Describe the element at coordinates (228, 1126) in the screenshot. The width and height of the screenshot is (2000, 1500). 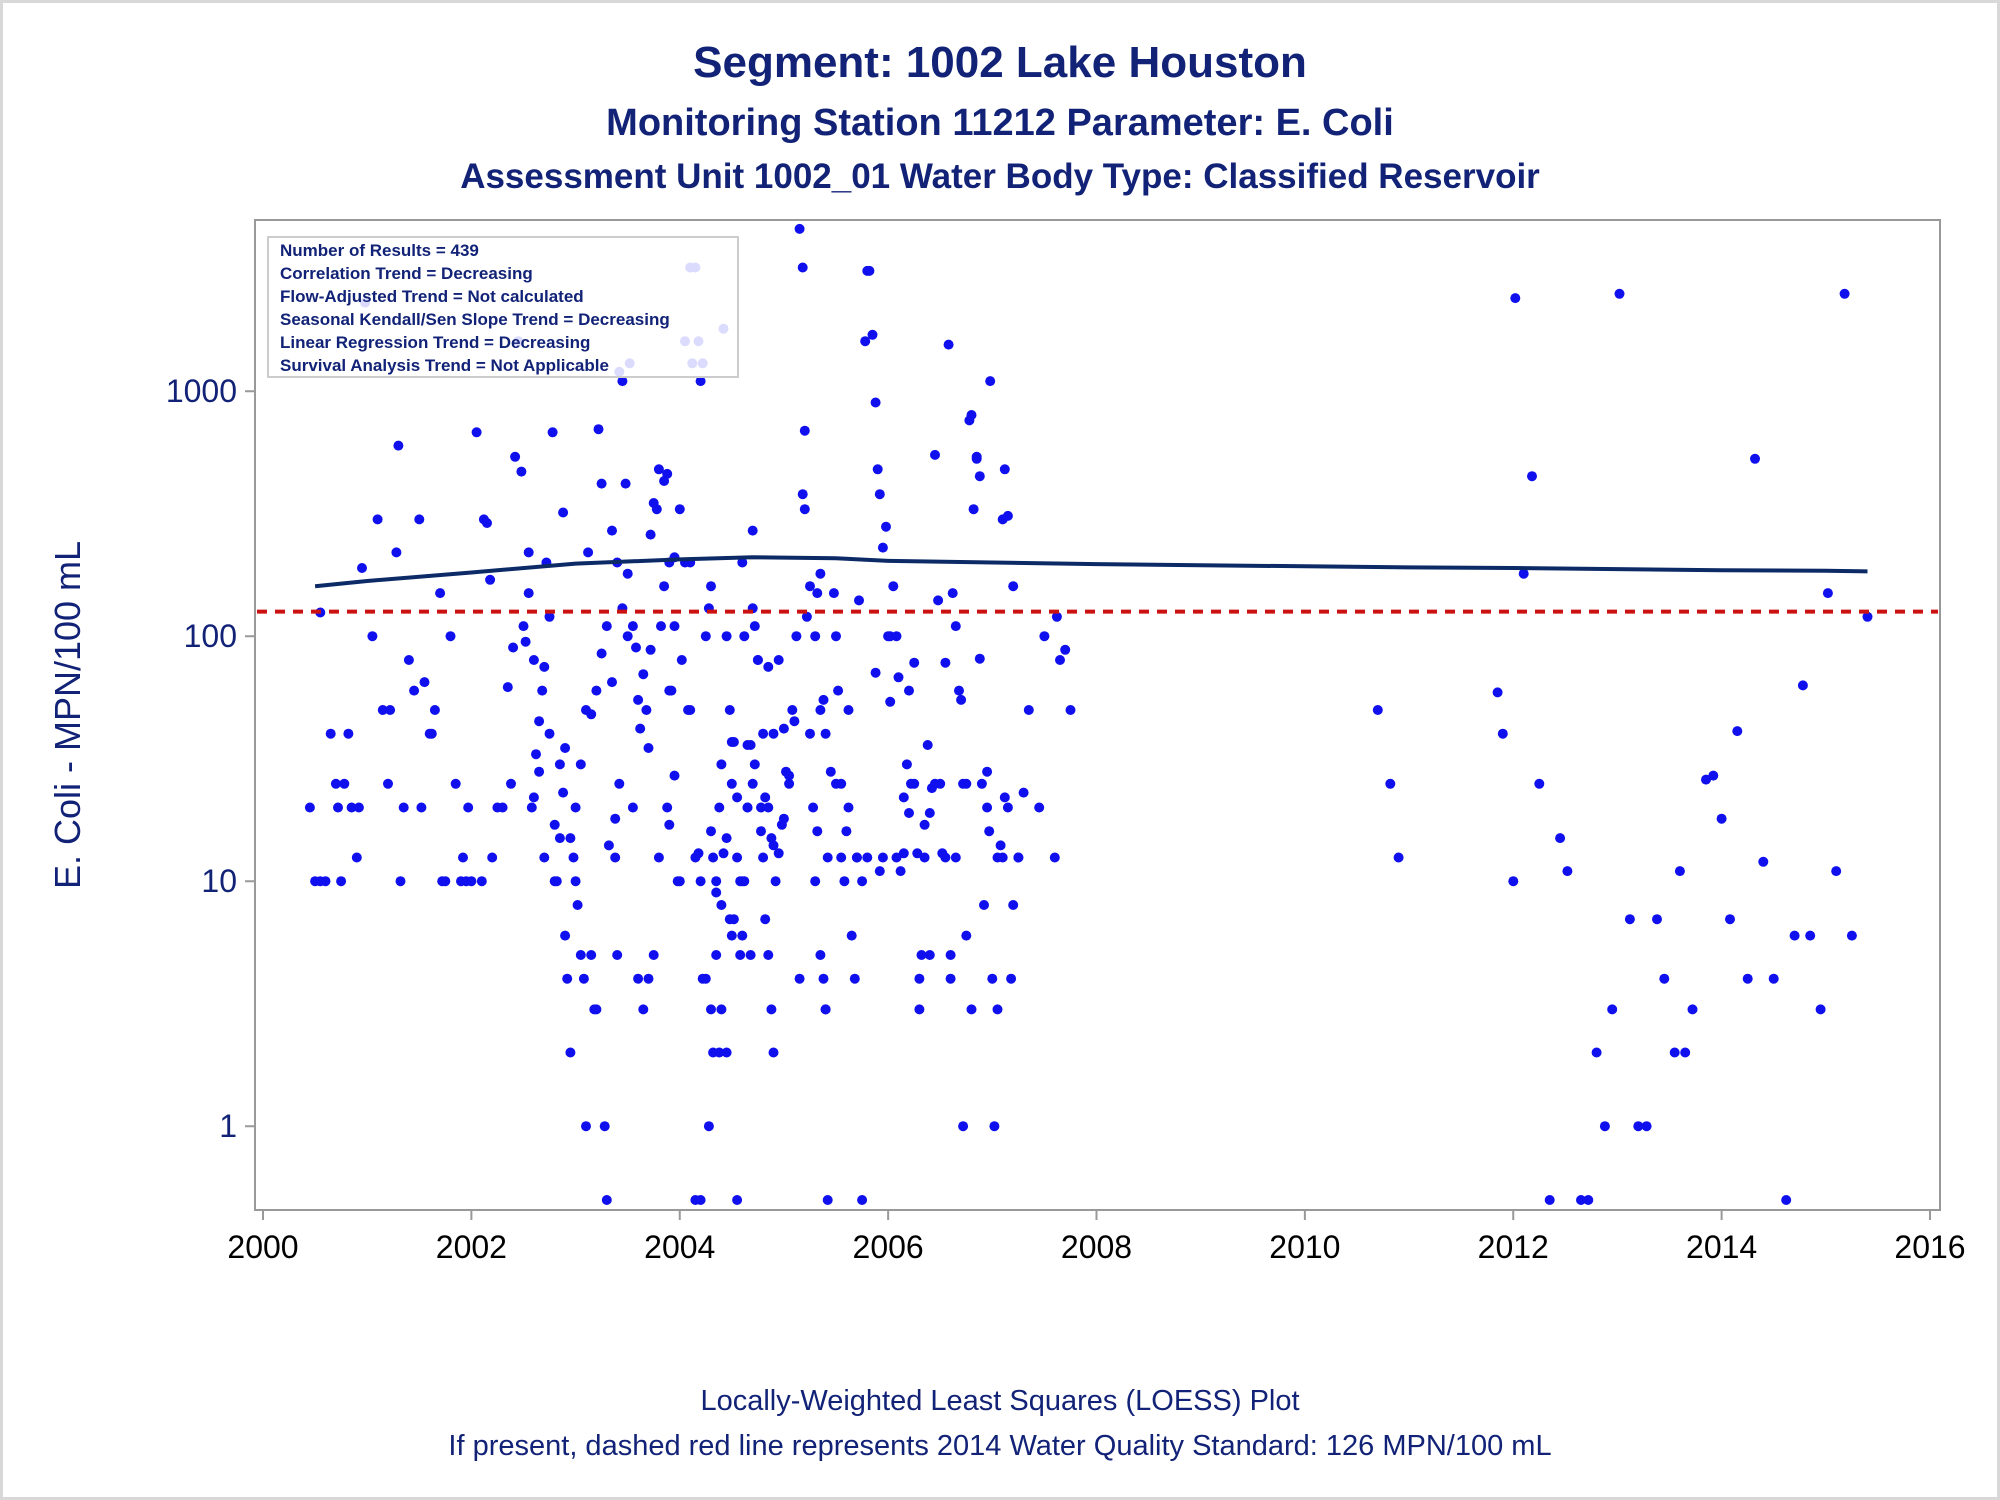
I see `y-tick-label: 1` at that location.